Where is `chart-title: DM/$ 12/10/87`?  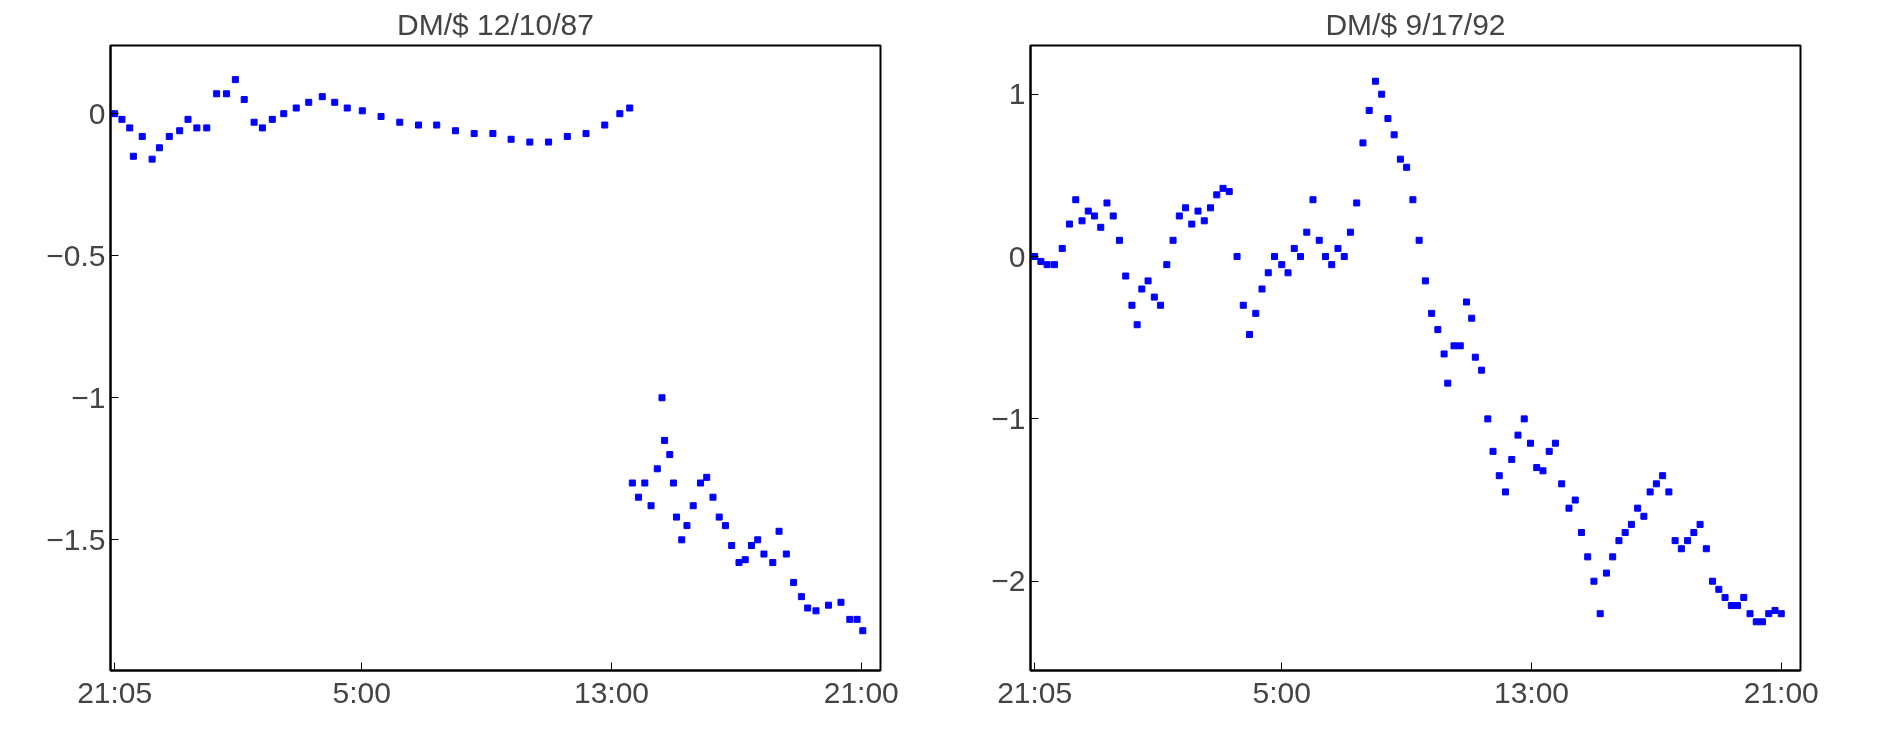
chart-title: DM/$ 12/10/87 is located at coordinates (495, 24).